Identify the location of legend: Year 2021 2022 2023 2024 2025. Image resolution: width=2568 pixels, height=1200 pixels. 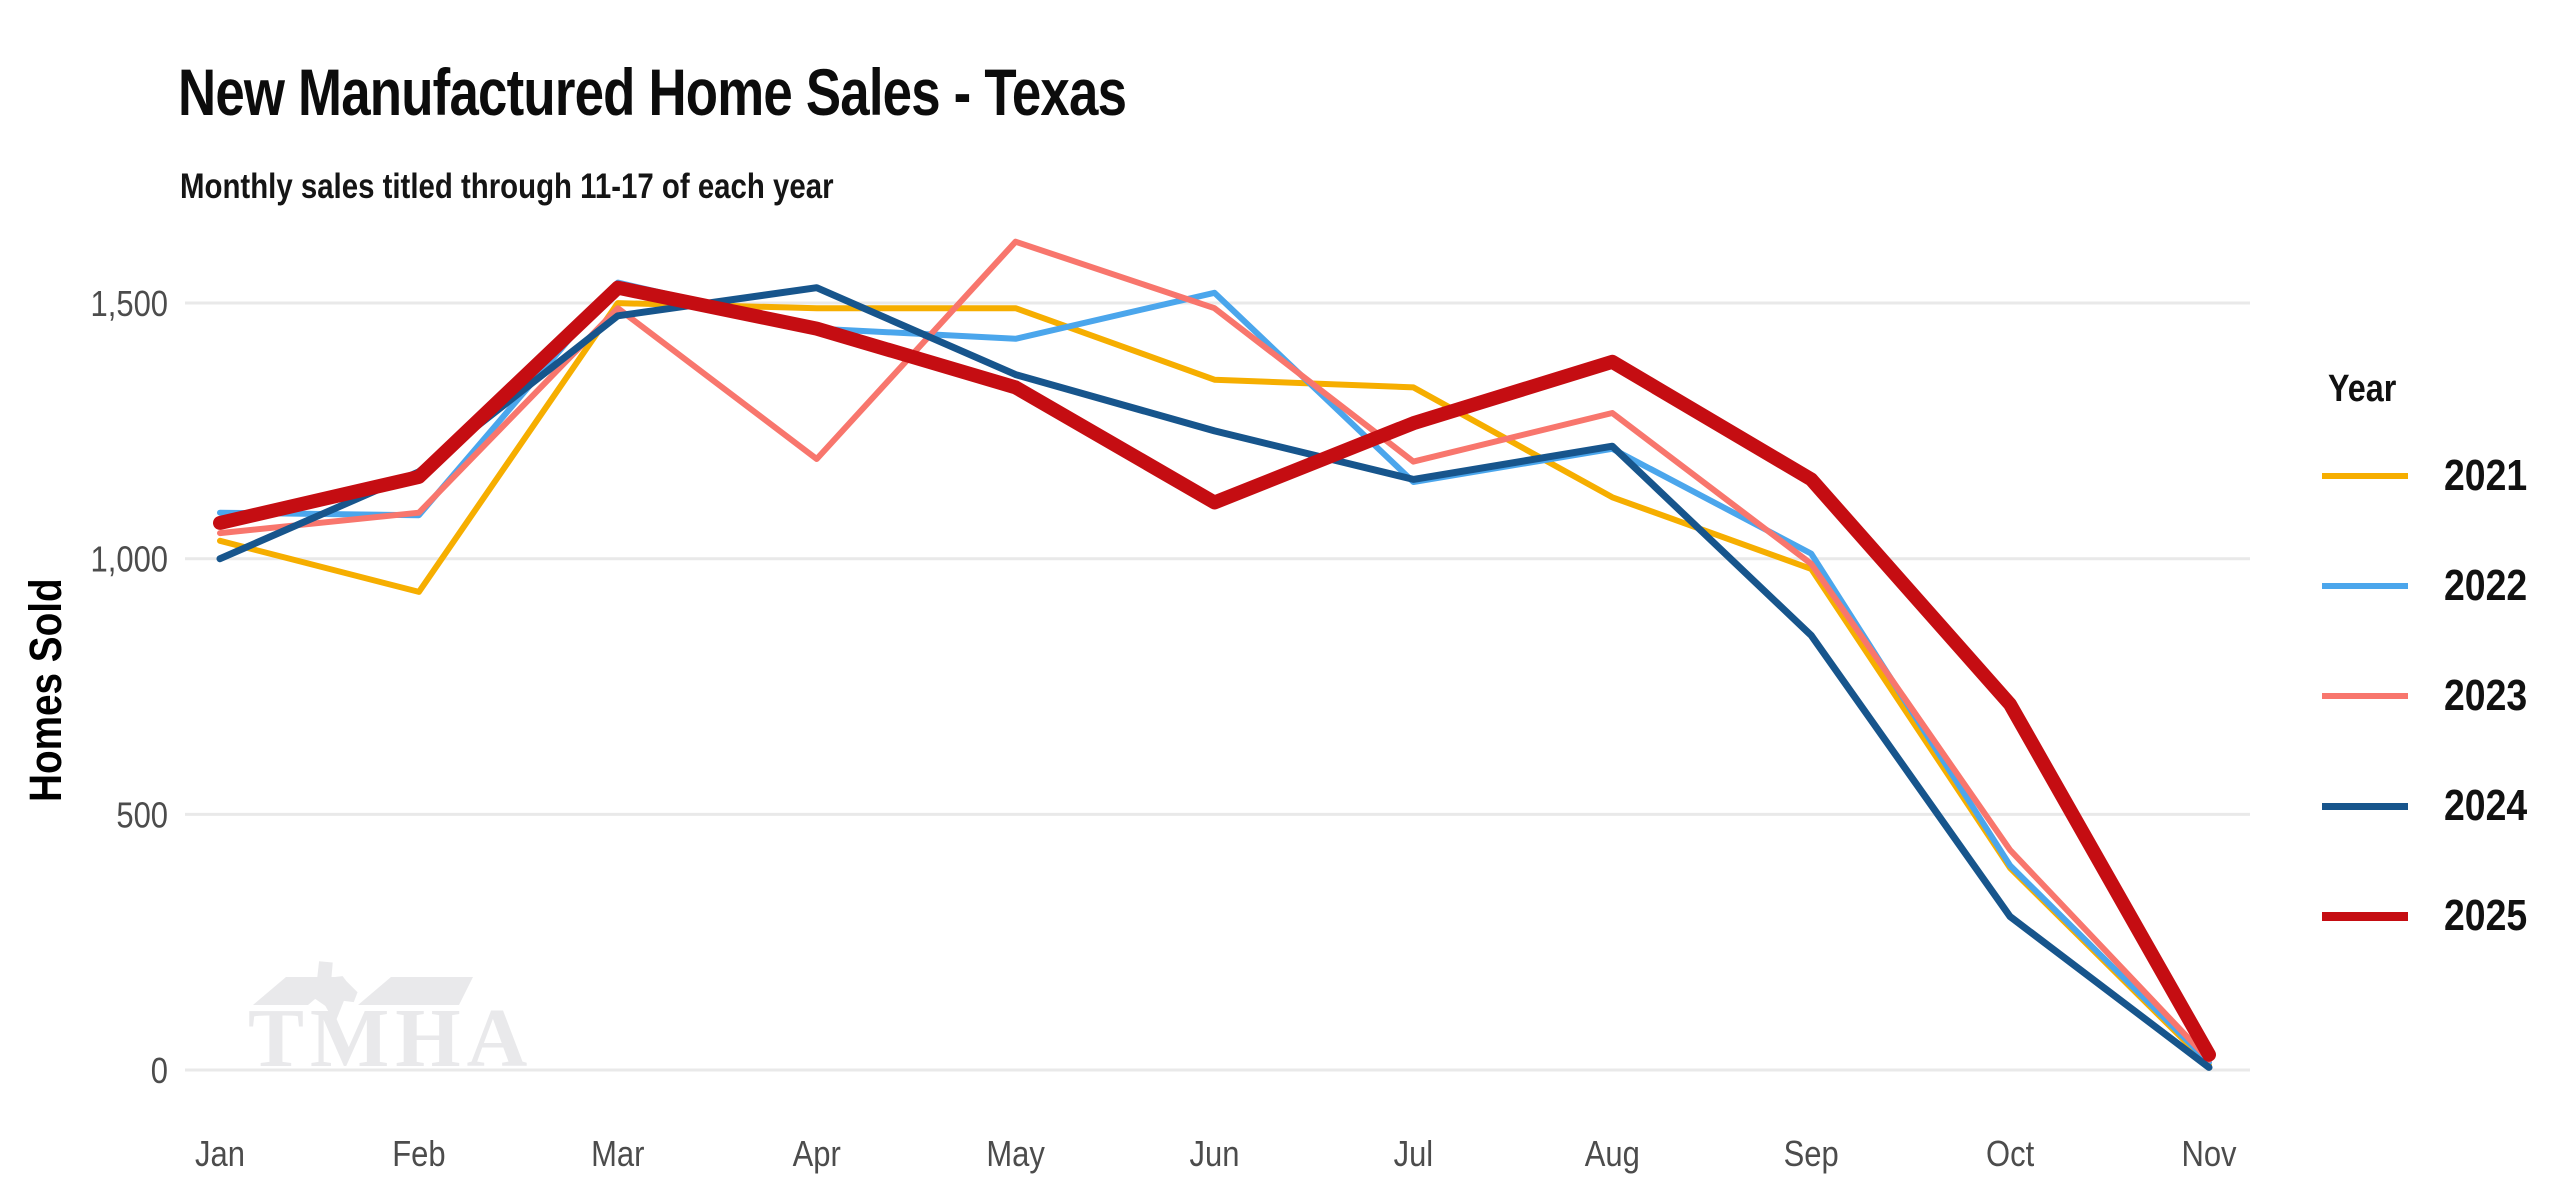
(2432, 669).